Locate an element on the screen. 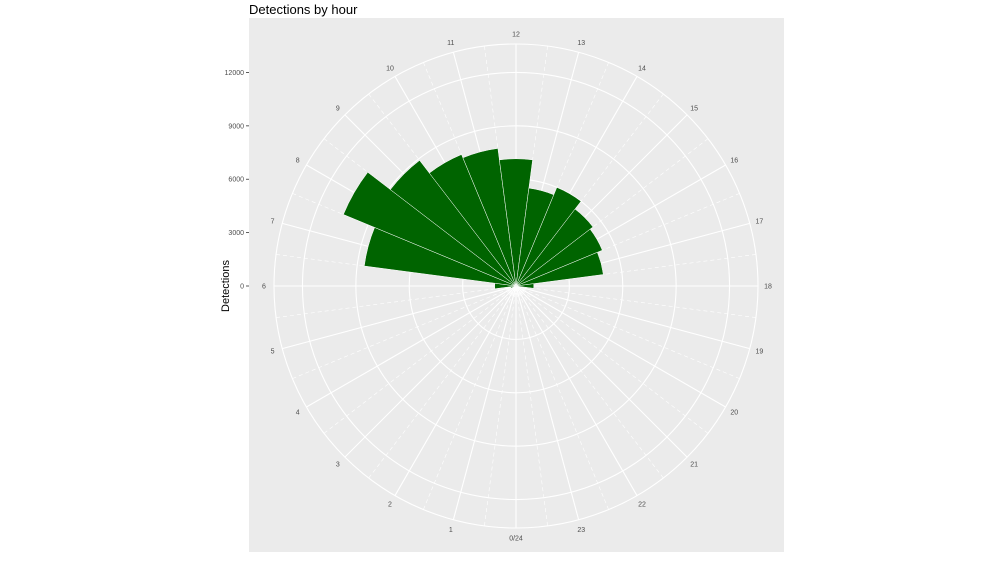  hour-label: 4 is located at coordinates (298, 413).